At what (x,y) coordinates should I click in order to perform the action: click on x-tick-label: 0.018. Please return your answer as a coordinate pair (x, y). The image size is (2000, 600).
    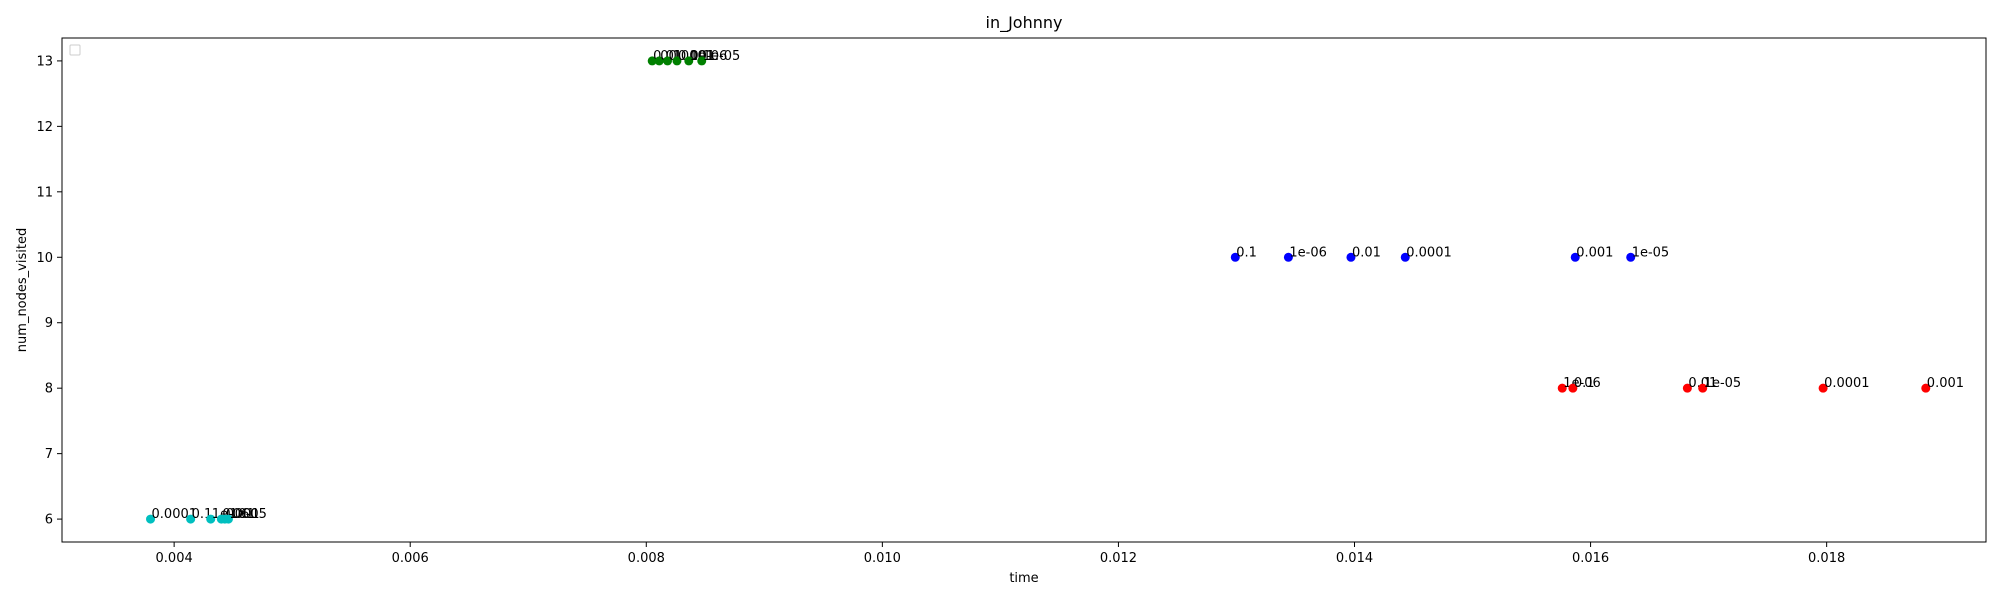
    Looking at the image, I should click on (1826, 558).